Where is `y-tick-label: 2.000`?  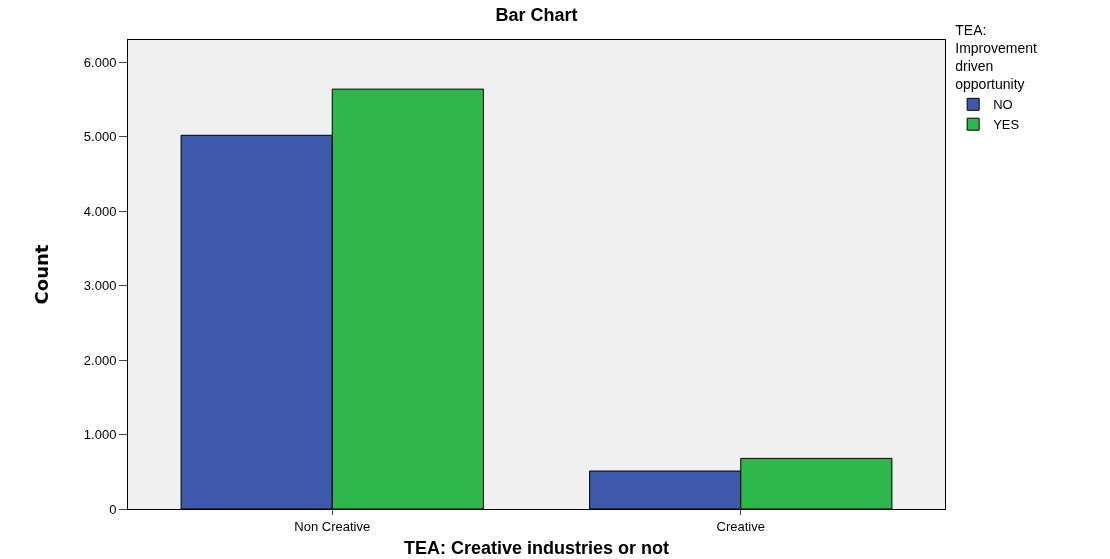 y-tick-label: 2.000 is located at coordinates (100, 360).